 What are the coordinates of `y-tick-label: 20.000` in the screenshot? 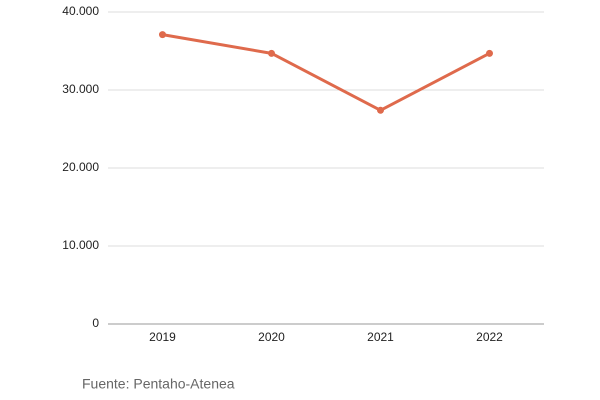 It's located at (80, 167).